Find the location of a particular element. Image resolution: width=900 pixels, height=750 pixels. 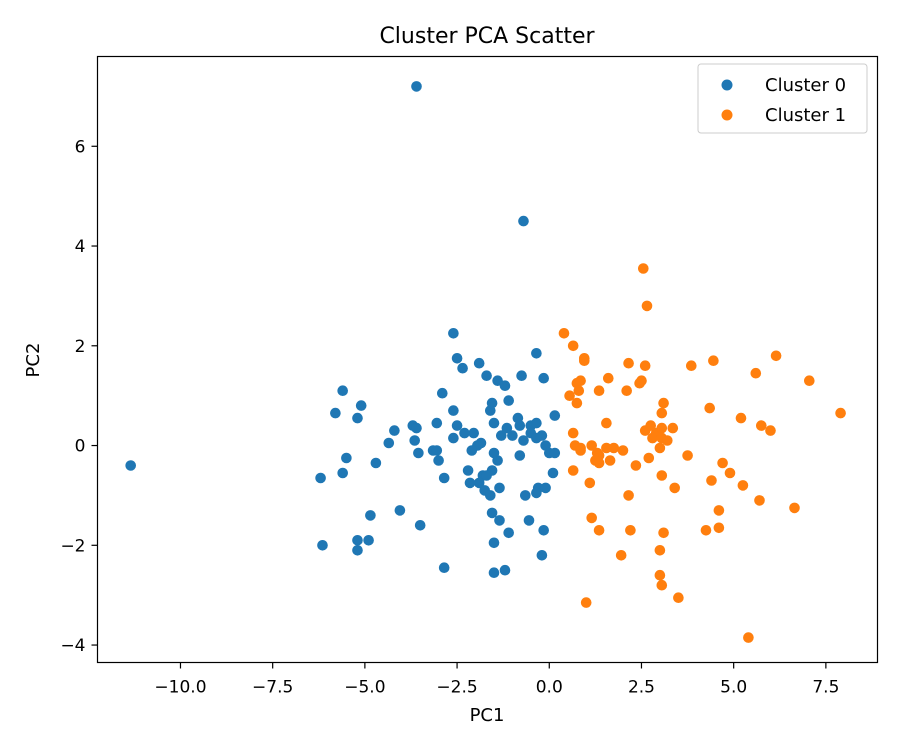

x-tick-label: −2.5 is located at coordinates (456, 688).